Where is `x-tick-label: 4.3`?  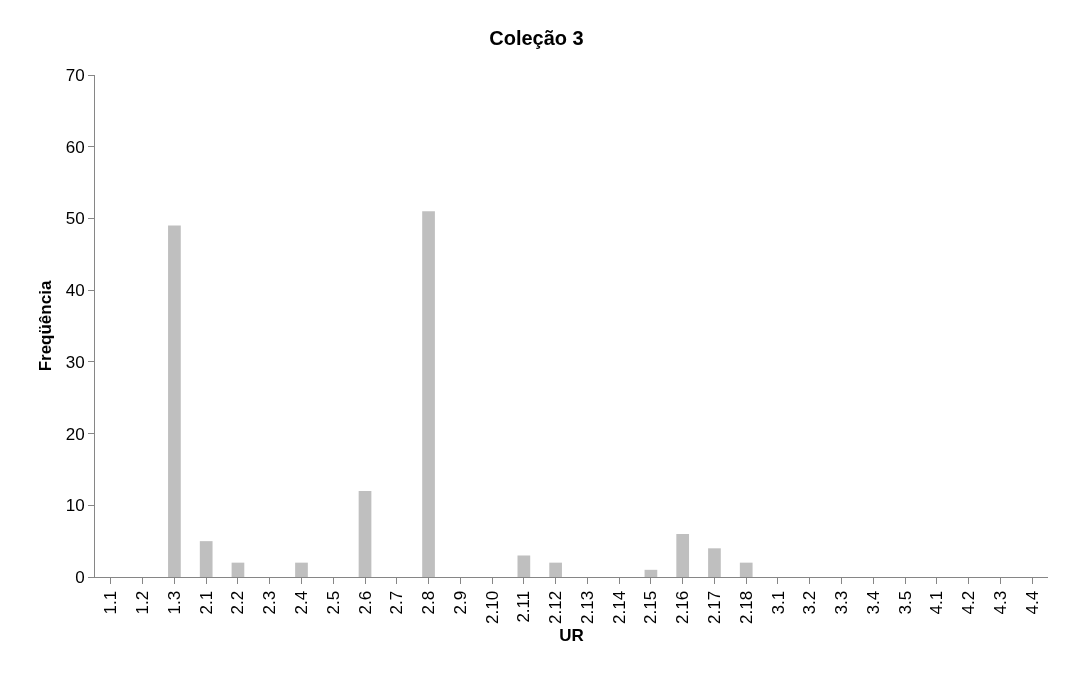 x-tick-label: 4.3 is located at coordinates (1000, 602).